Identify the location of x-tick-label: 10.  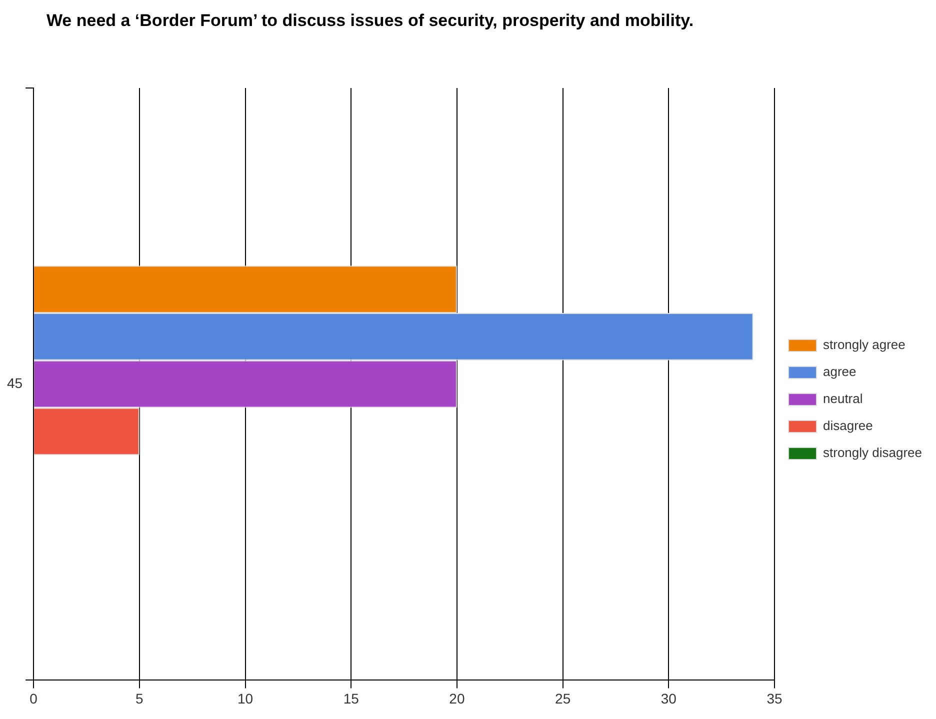
(245, 698).